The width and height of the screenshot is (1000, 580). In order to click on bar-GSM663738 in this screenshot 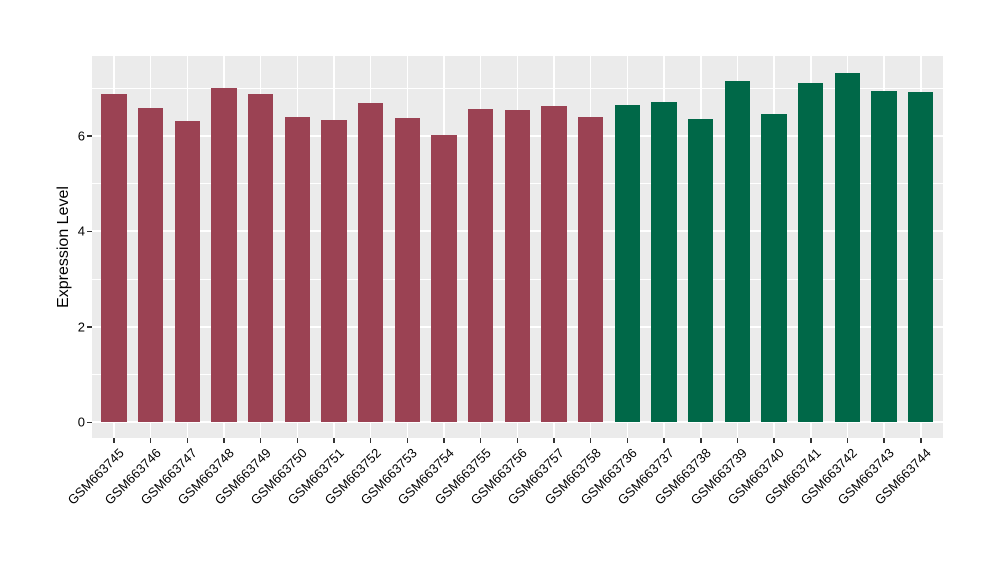, I will do `click(701, 270)`.